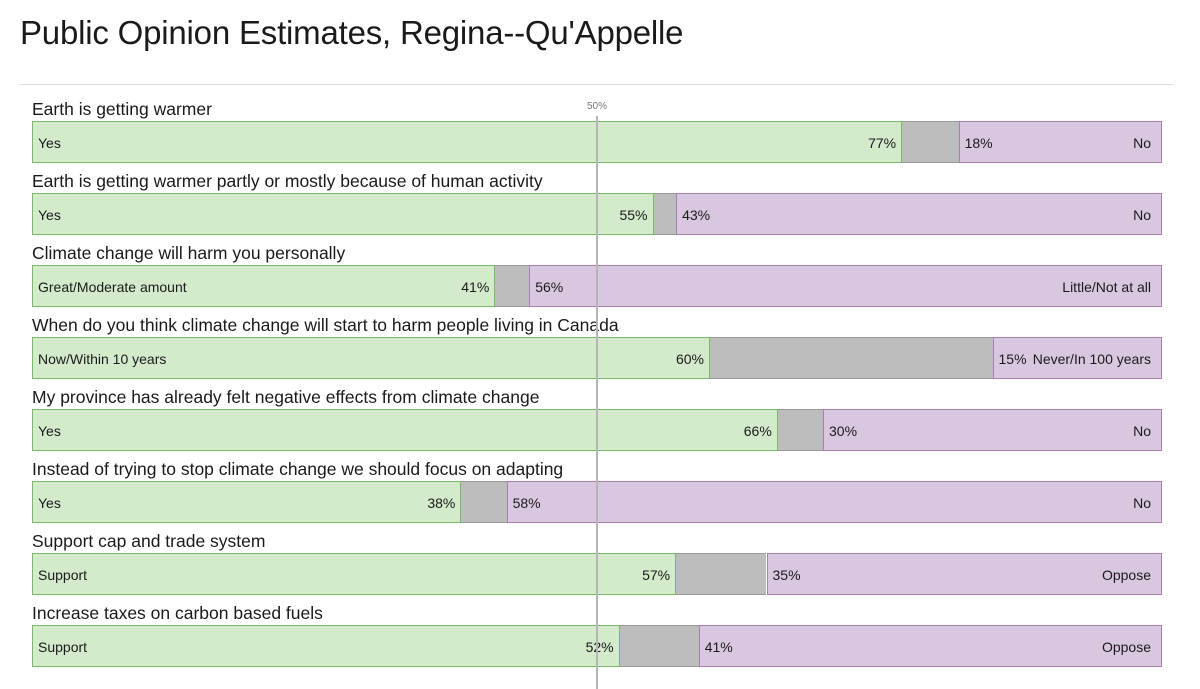 The image size is (1200, 689). I want to click on midpoint-label: 50%, so click(596, 106).